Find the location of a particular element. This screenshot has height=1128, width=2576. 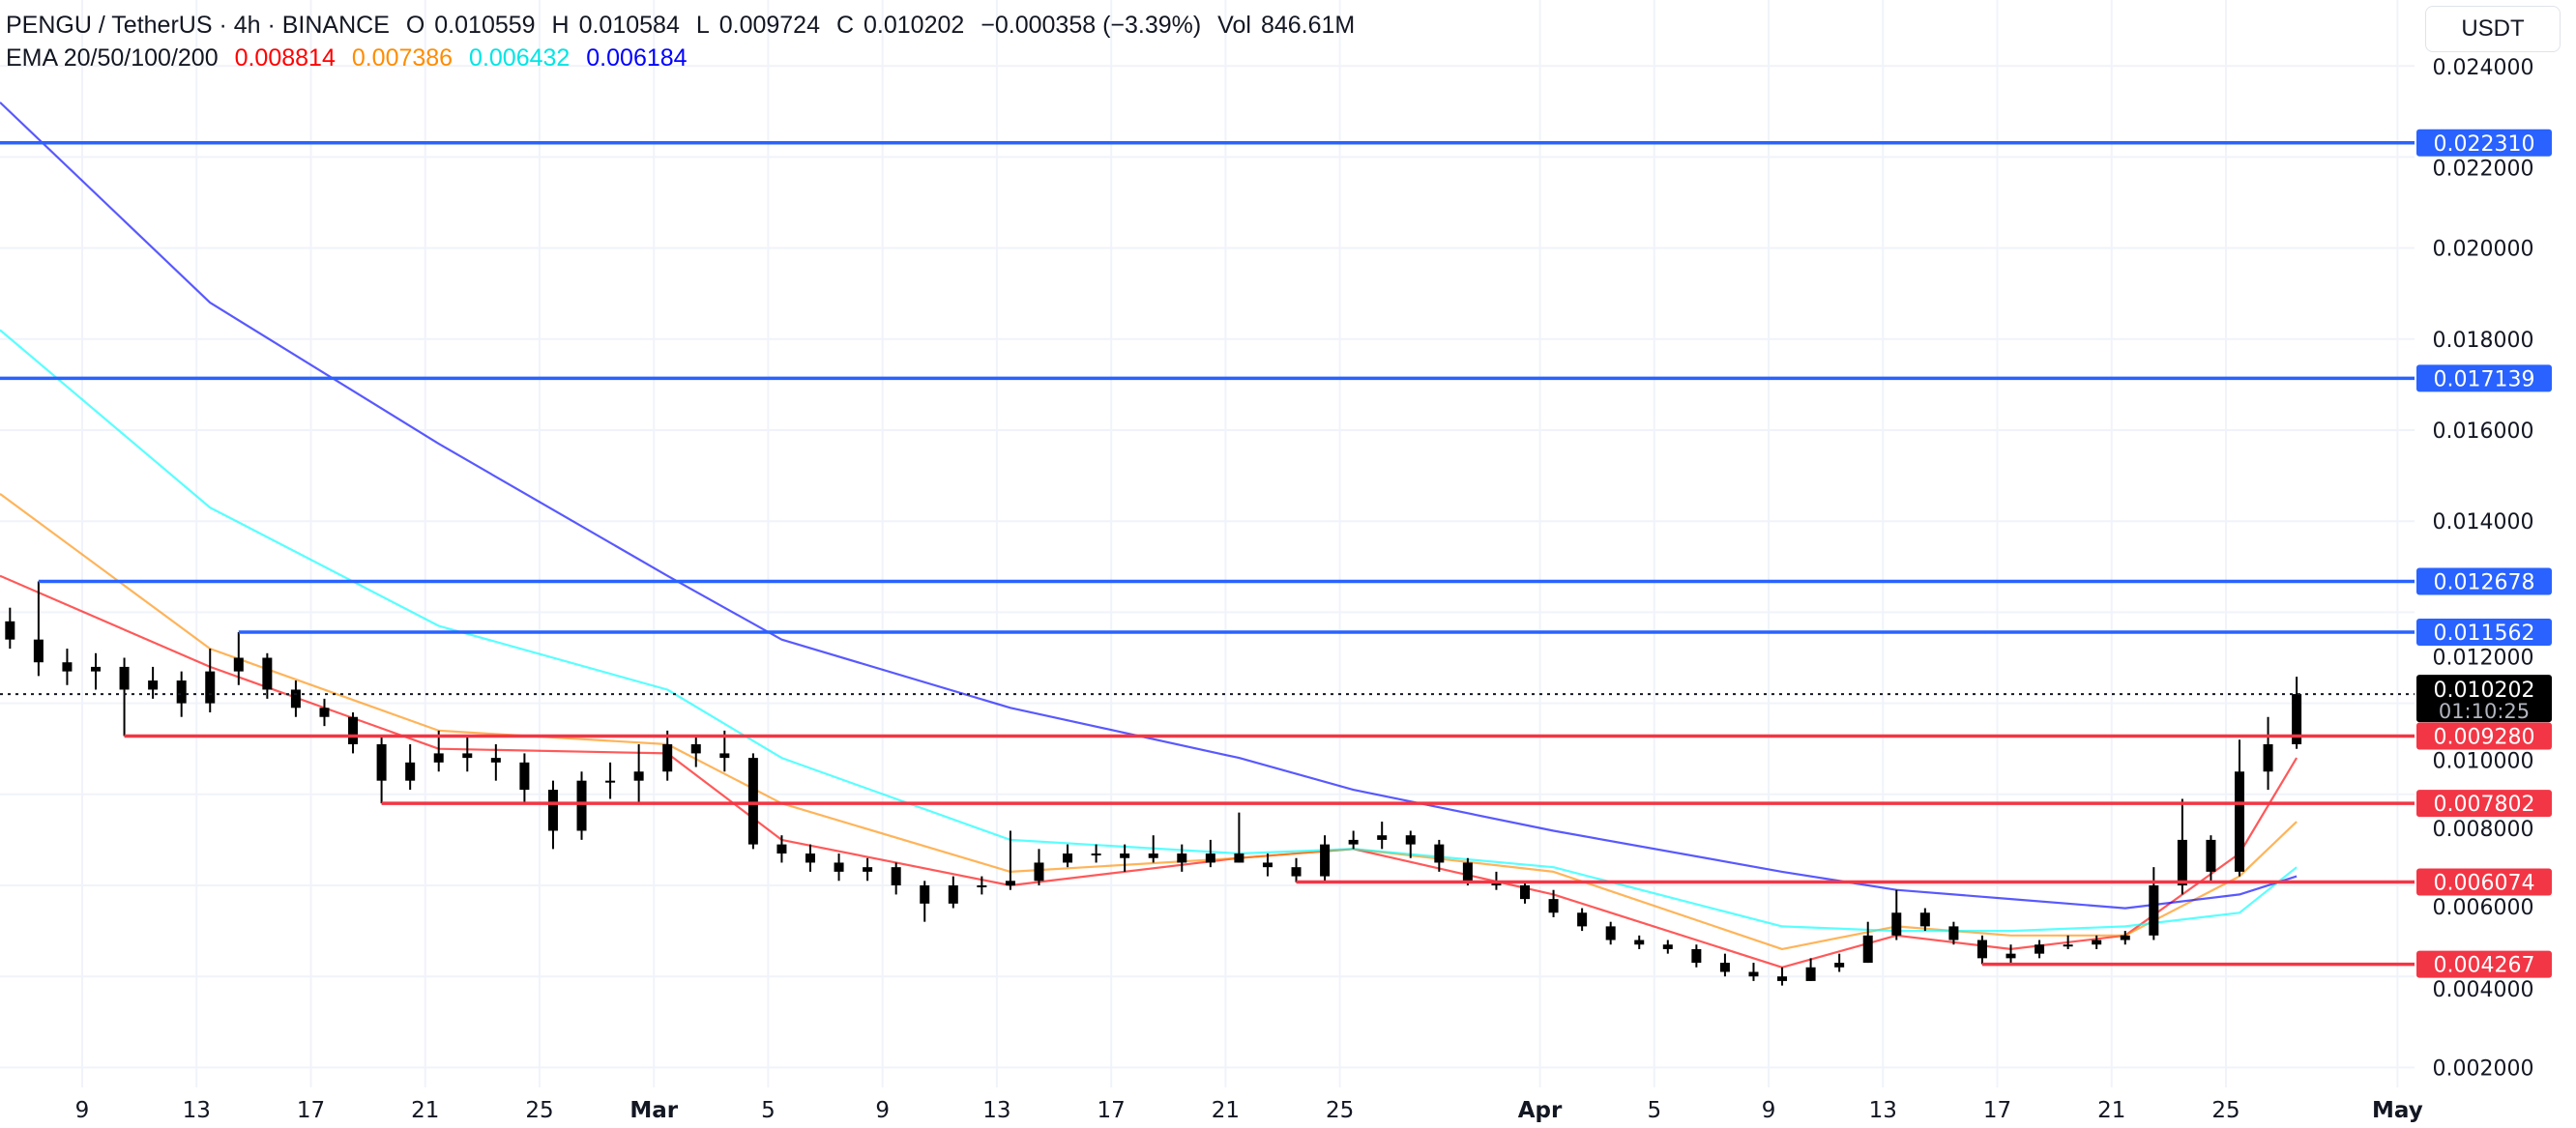

time-axis: 9 13 17 21 25 Mar 5 9 13 17 21 25 Apr 5 9 13 17 21 25 May is located at coordinates (1249, 1110).